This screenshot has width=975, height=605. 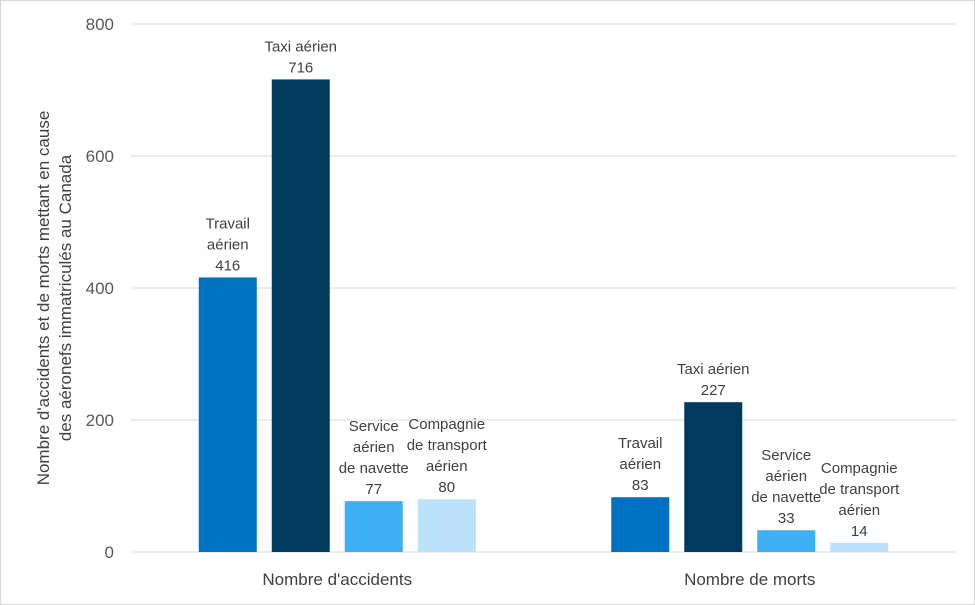 I want to click on x-axis-categories: Nombre d'accidents Nombre de morts, so click(x=538, y=579).